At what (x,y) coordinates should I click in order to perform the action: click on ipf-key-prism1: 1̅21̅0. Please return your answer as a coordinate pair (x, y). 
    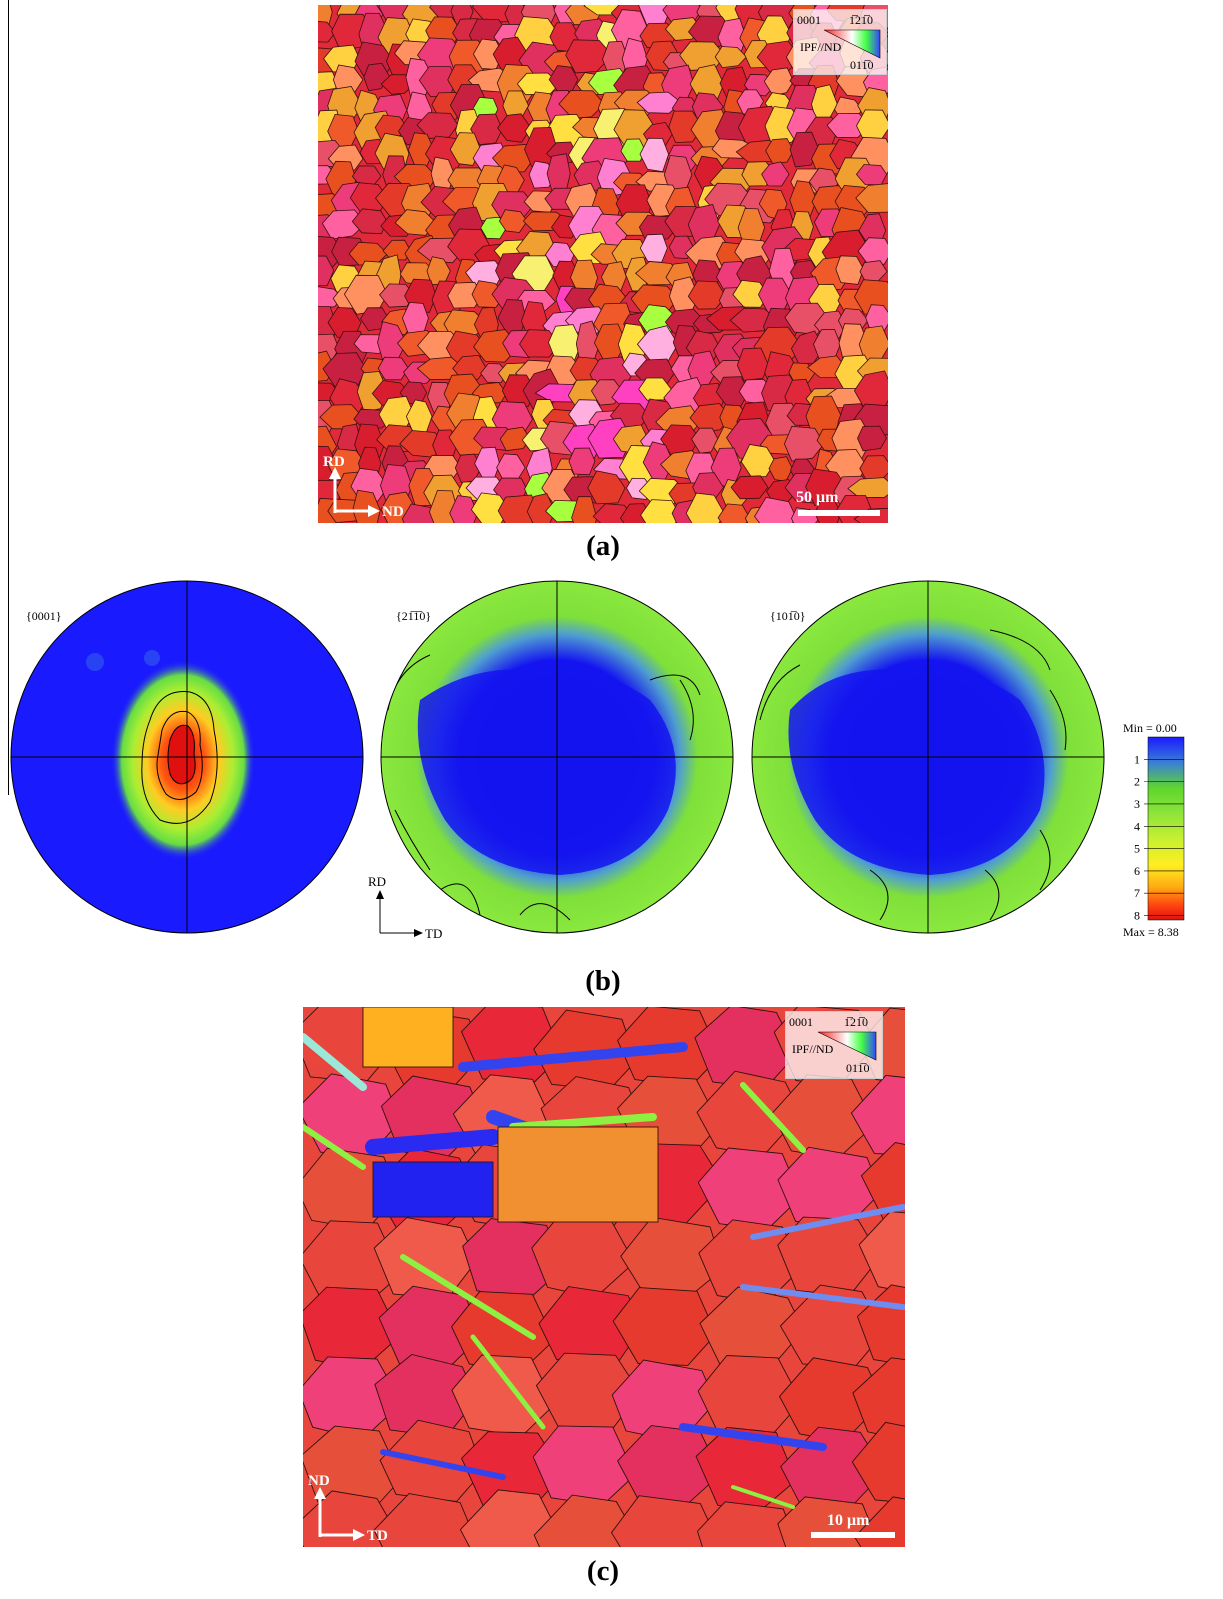
    Looking at the image, I should click on (861, 20).